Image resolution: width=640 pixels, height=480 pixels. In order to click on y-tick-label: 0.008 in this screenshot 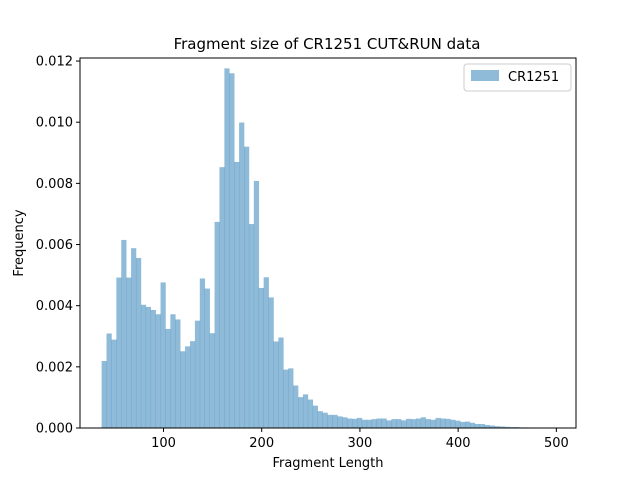, I will do `click(54, 184)`.